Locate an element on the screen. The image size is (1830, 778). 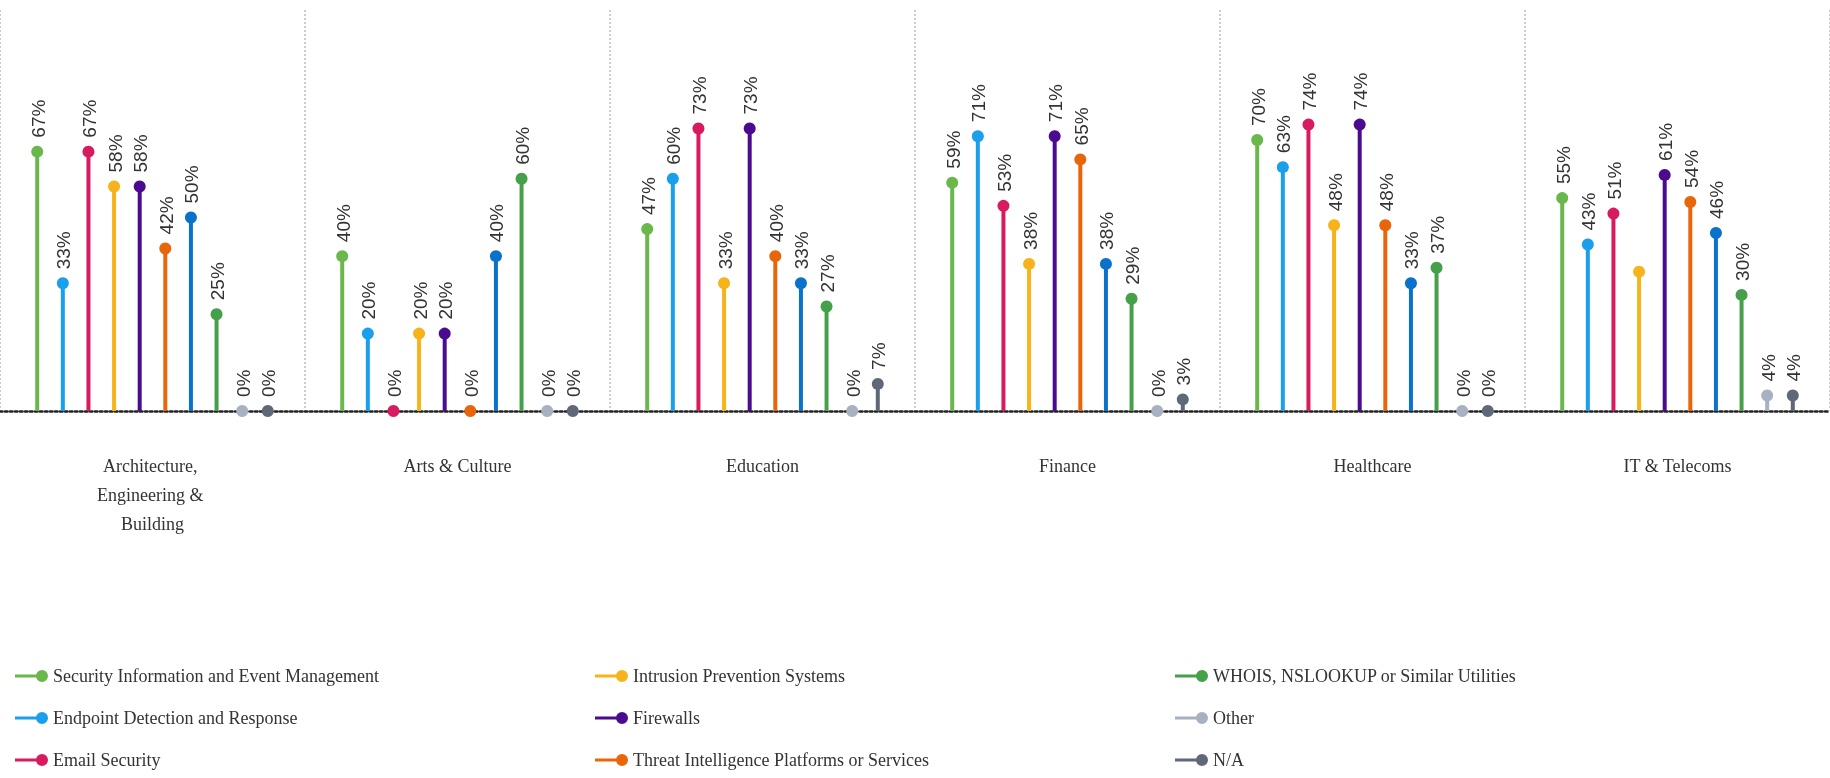
data-label: 25% is located at coordinates (218, 281).